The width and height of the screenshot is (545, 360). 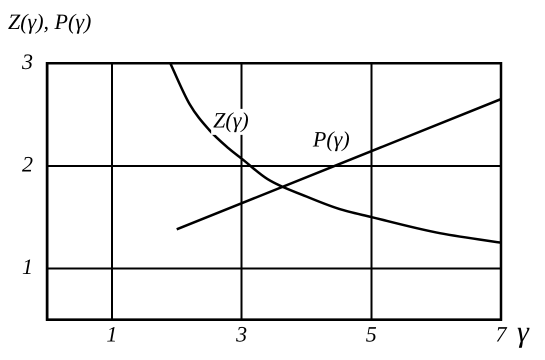 What do you see at coordinates (27, 61) in the screenshot?
I see `y-tick-label: 3` at bounding box center [27, 61].